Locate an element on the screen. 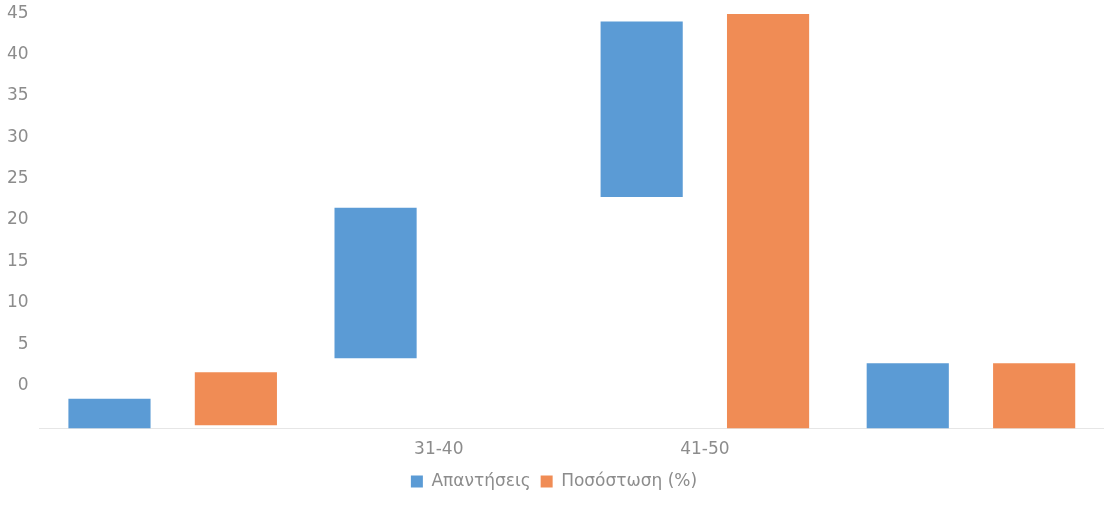 The height and width of the screenshot is (506, 1104). y-tick-label: 0 is located at coordinates (23, 383).